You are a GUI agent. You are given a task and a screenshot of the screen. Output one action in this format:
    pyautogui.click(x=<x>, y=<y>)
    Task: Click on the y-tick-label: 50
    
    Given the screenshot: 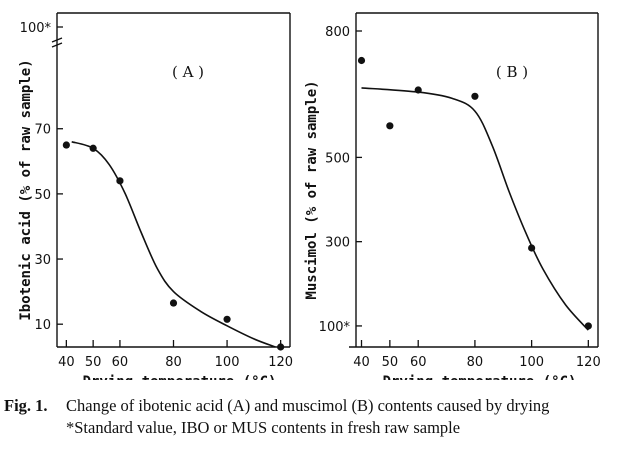 What is the action you would take?
    pyautogui.click(x=42, y=195)
    